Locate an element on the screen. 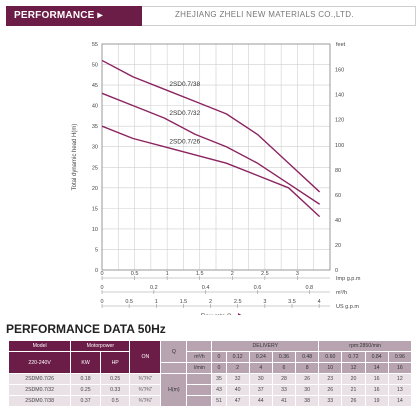 The width and height of the screenshot is (420, 420). kw-cell: 0.37 is located at coordinates (85, 401).